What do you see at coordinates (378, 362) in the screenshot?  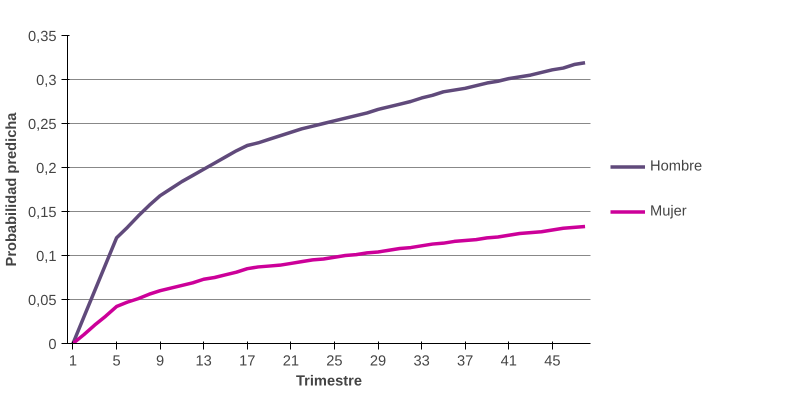 I see `x-tick-label: 29` at bounding box center [378, 362].